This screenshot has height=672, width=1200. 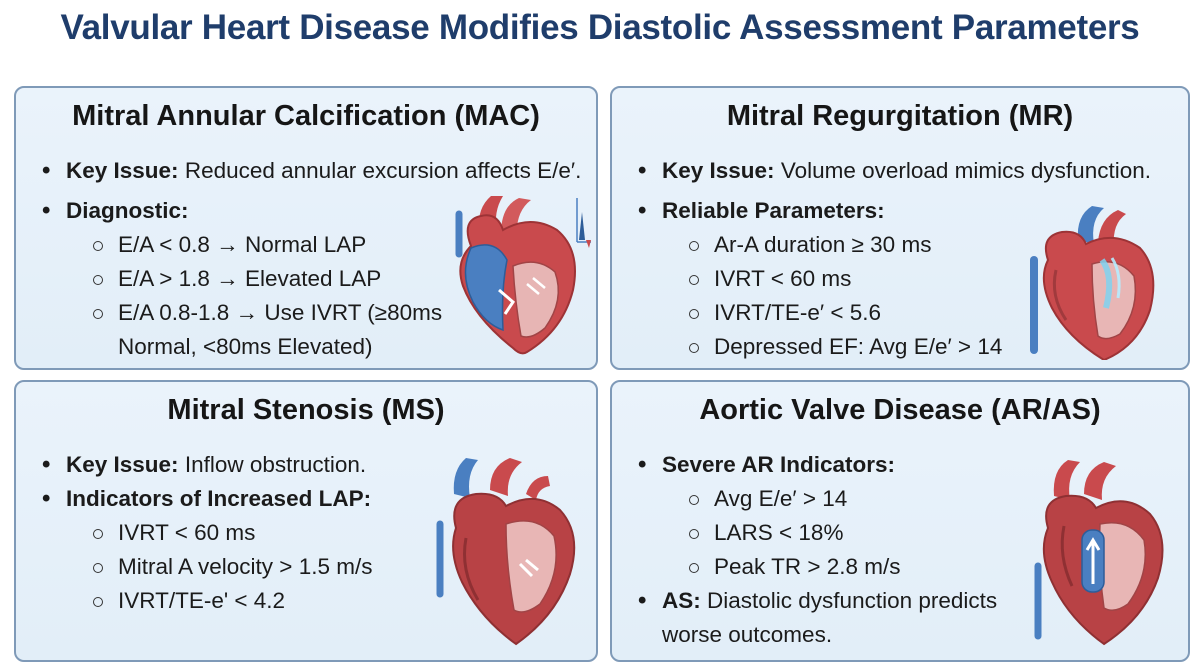 I want to click on list-item: Ar-A duration ≥ 30 ms, so click(x=892, y=245).